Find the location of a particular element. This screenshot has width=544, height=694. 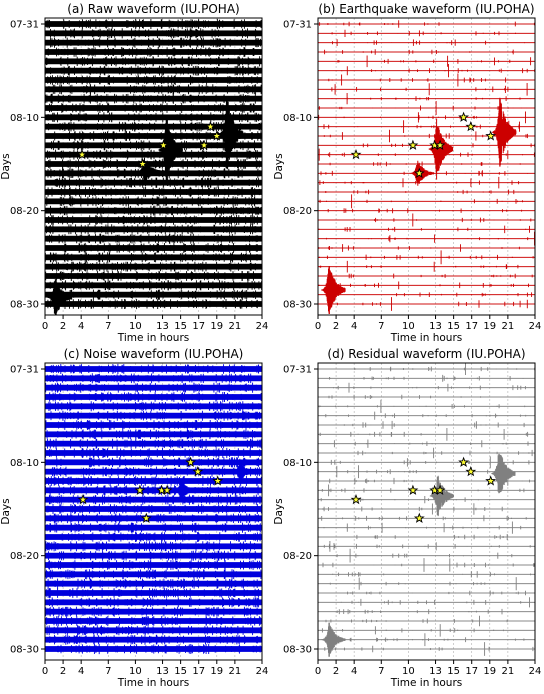

panel-title: (c) Noise waveform (IU.POHA) is located at coordinates (154, 354).